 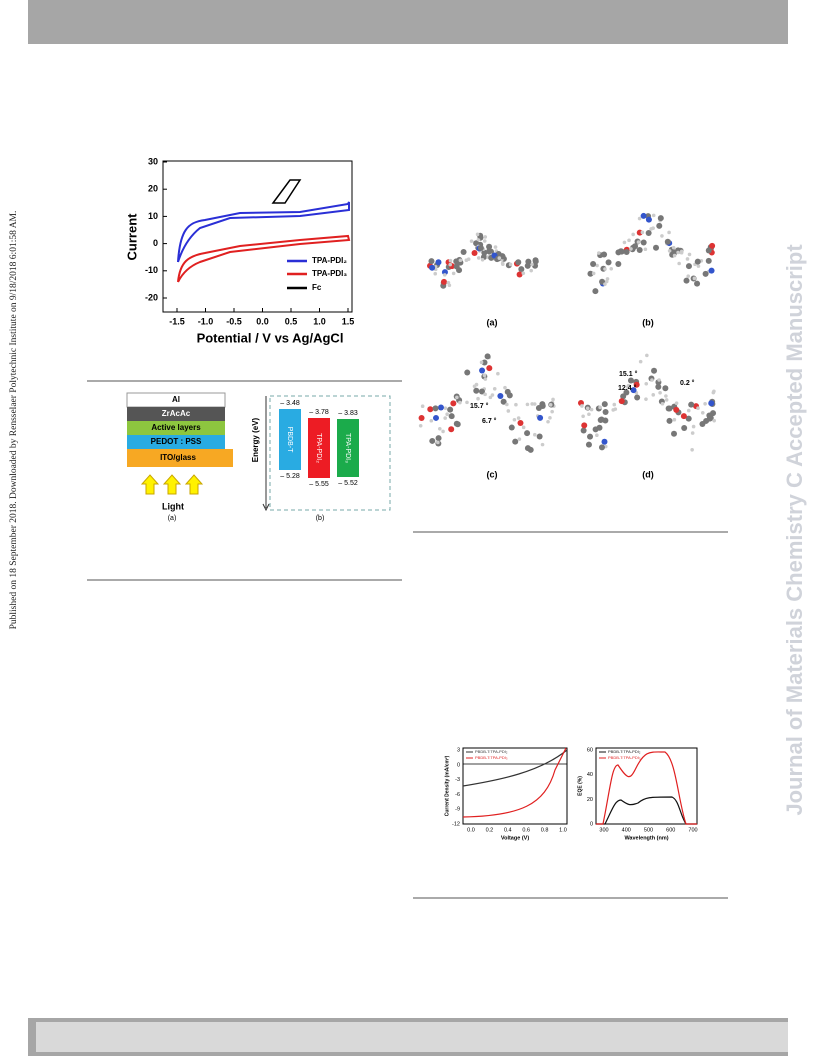 What do you see at coordinates (151, 297) in the screenshot?
I see `y-tick-label: -20` at bounding box center [151, 297].